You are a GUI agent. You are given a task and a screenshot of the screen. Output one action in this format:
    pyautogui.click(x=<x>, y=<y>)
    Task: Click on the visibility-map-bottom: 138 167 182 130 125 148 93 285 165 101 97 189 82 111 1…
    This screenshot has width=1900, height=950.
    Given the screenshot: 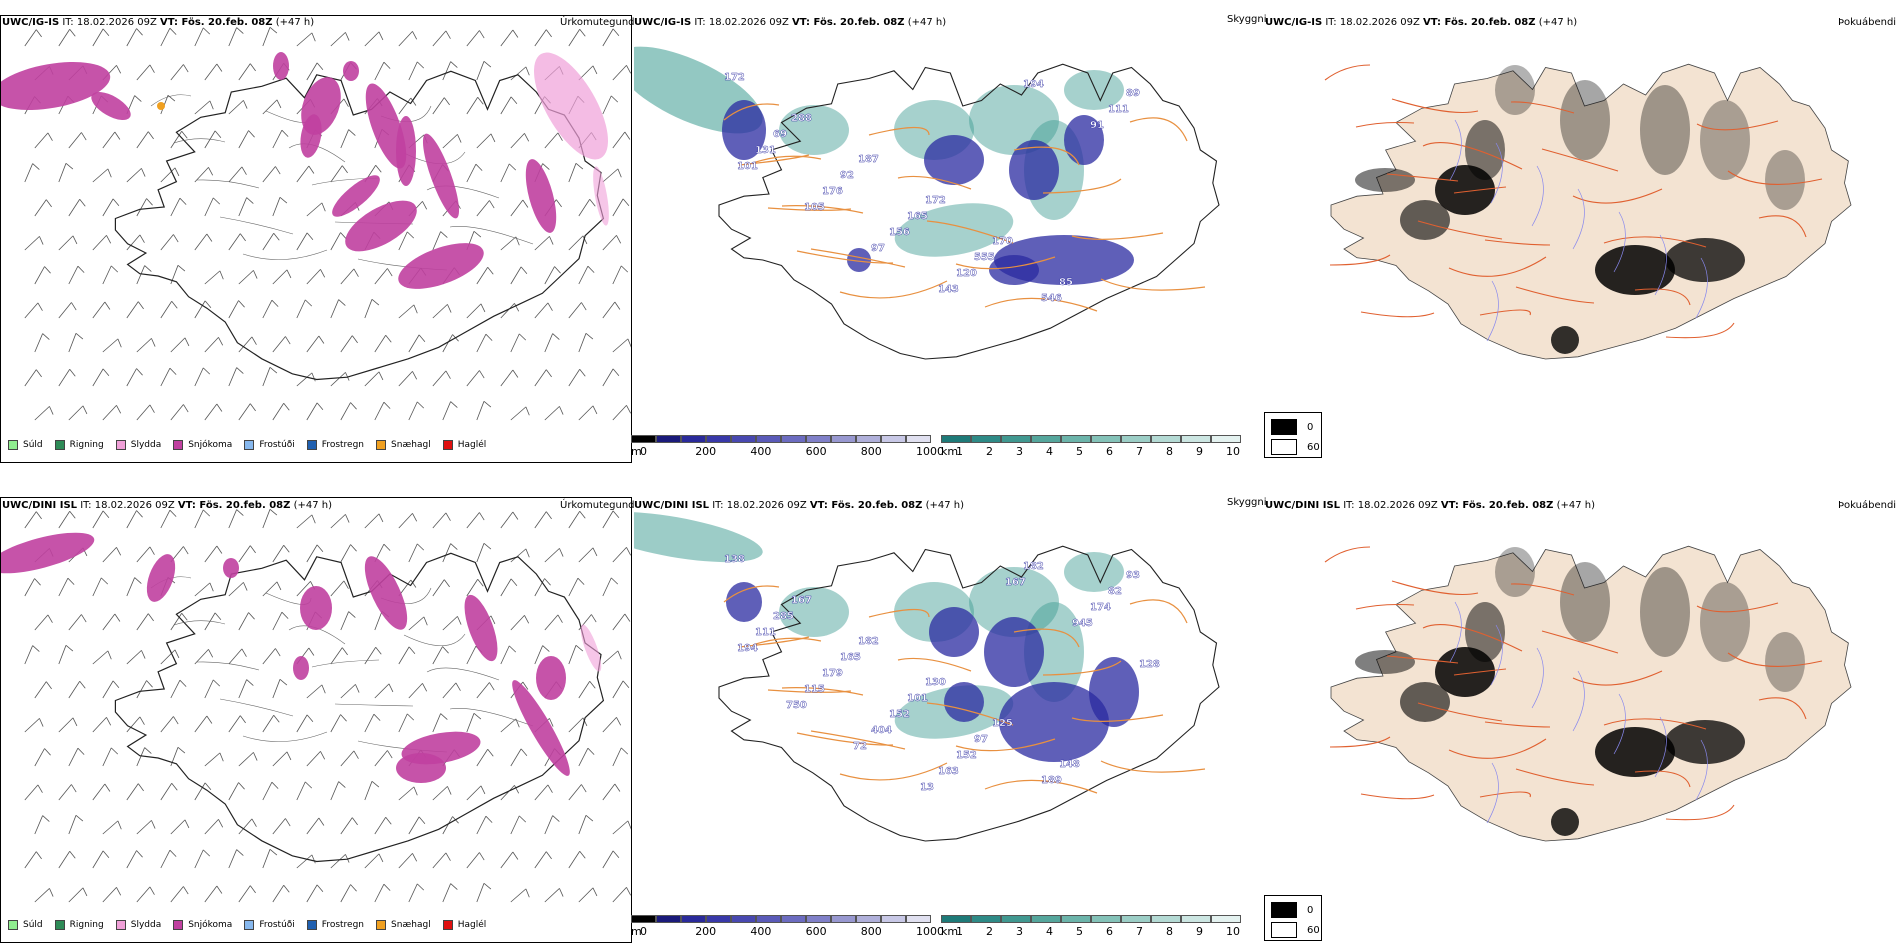 What is the action you would take?
    pyautogui.click(x=949, y=712)
    